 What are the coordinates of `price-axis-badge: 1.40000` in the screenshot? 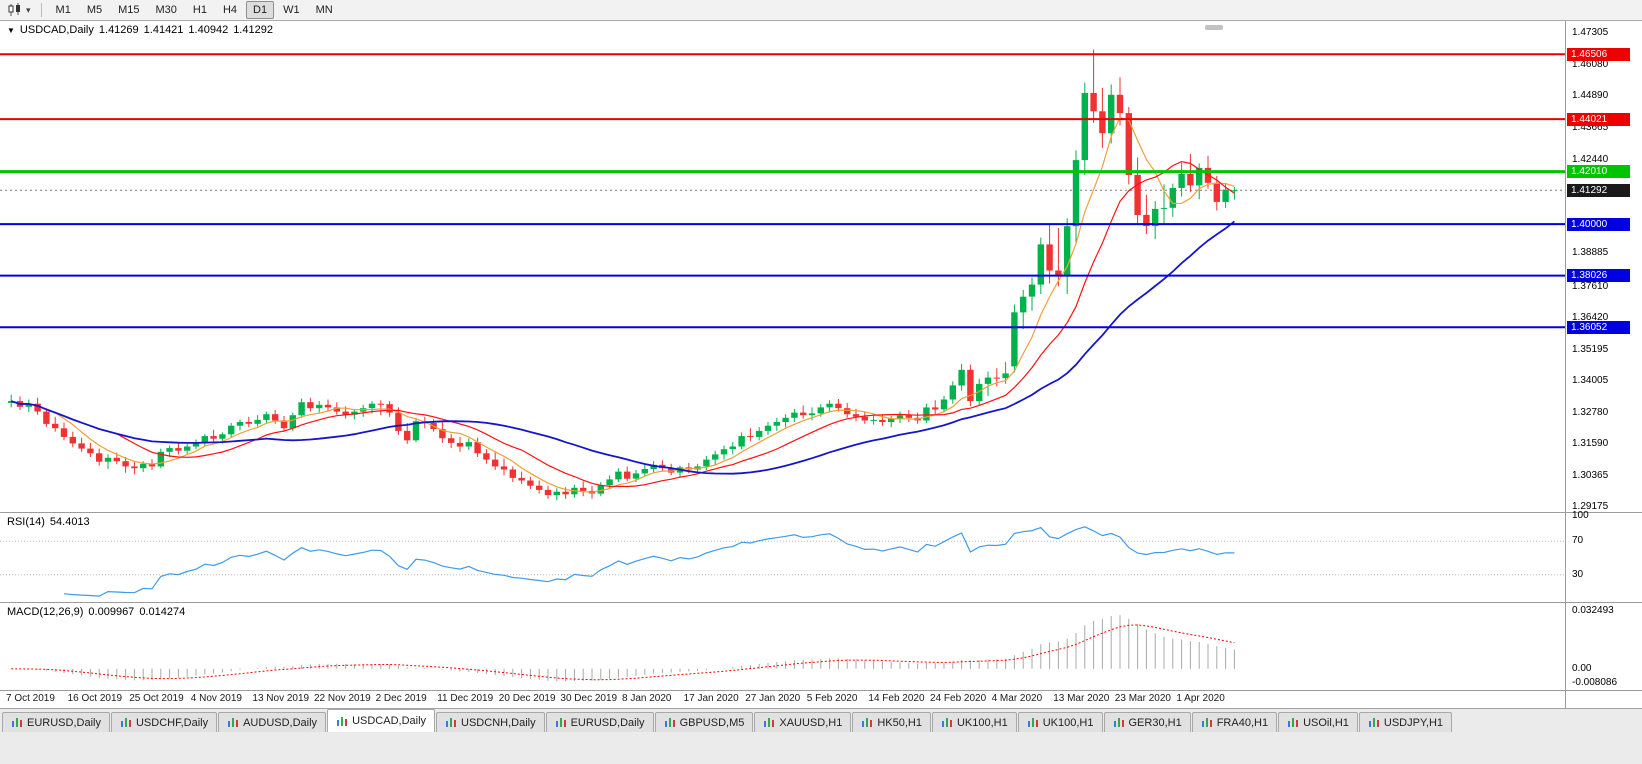 It's located at (1598, 224).